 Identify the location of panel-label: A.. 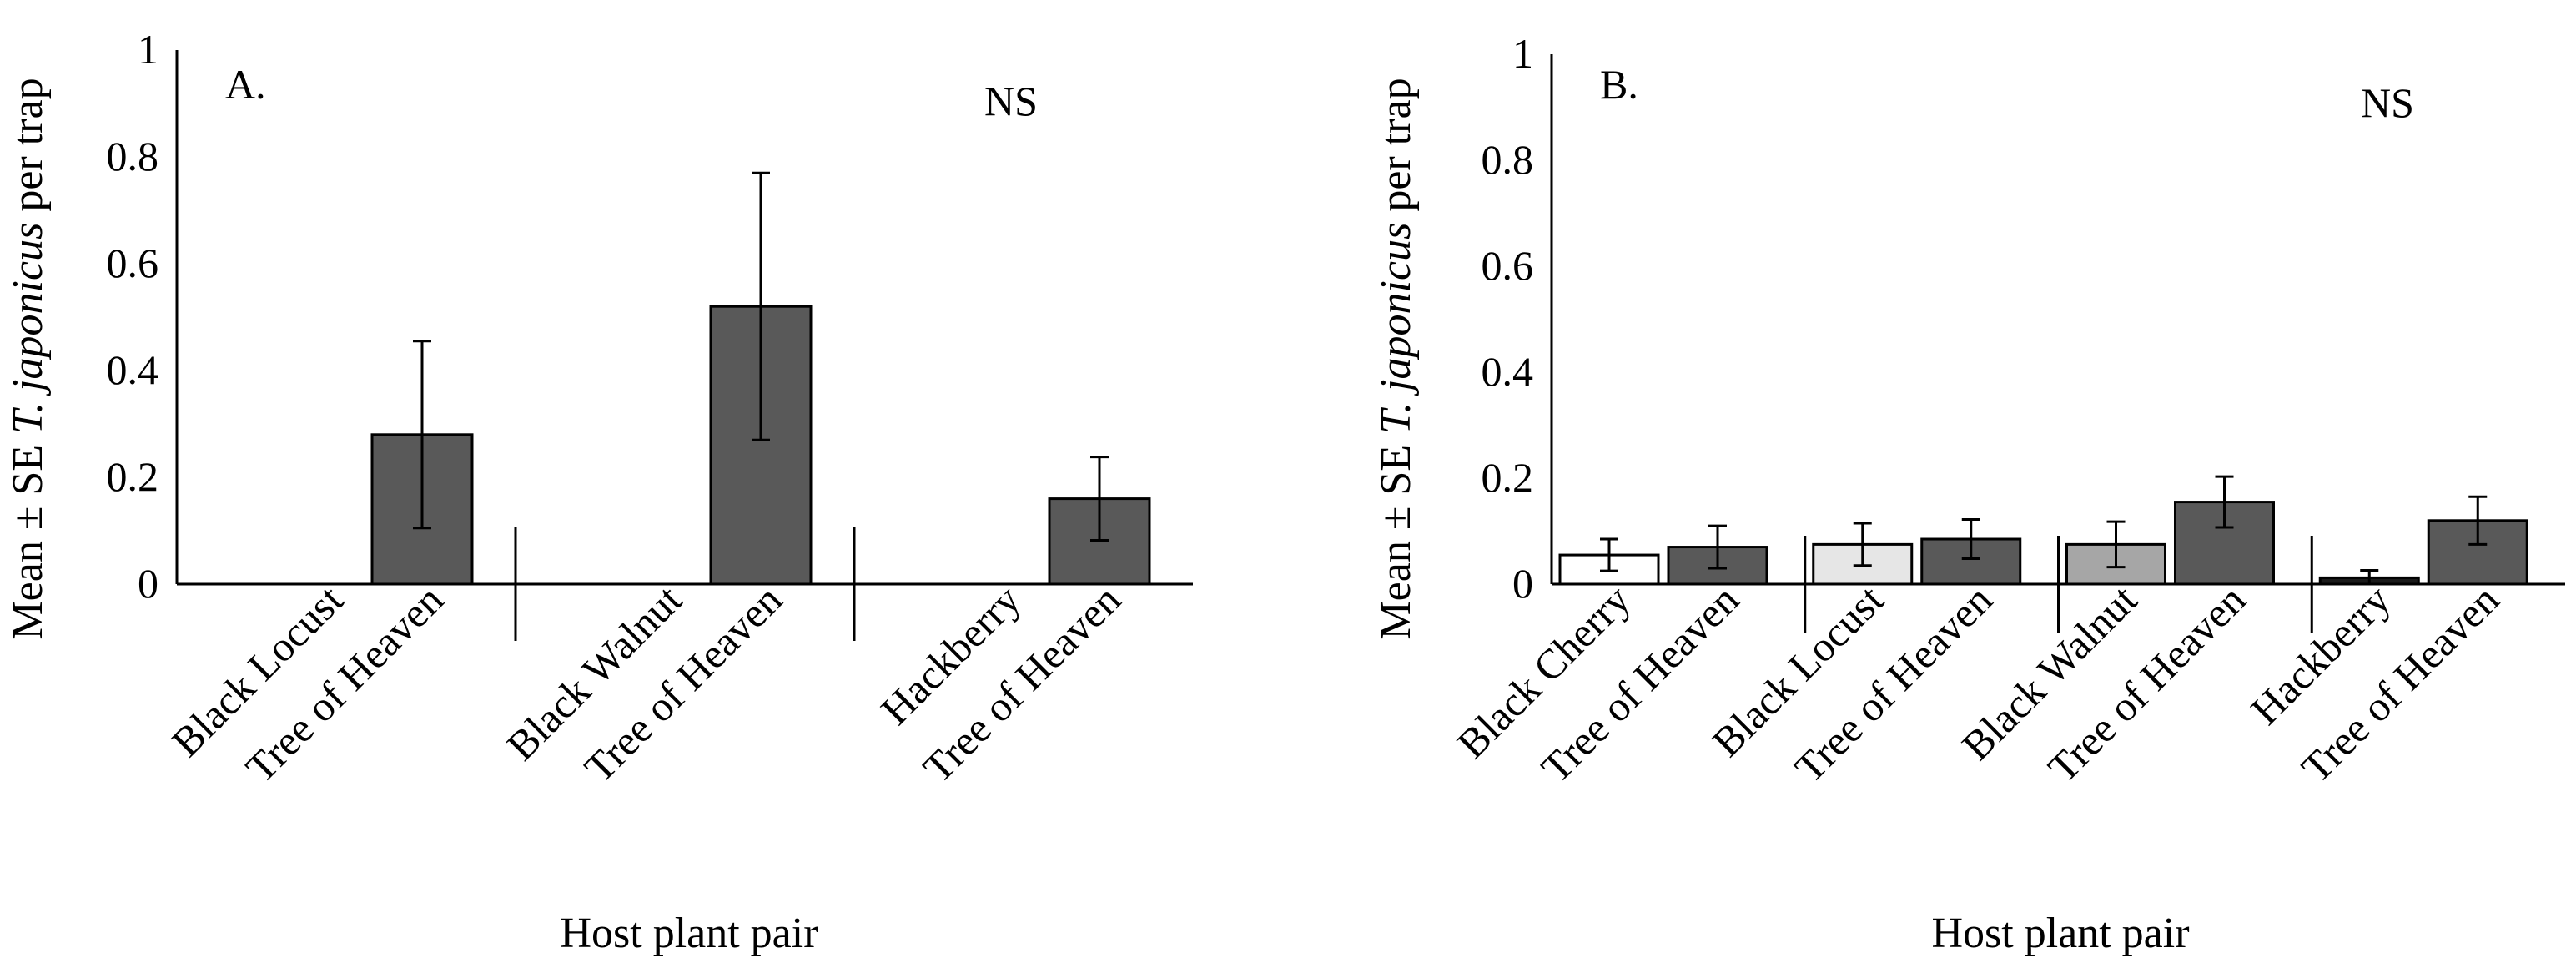
(245, 84).